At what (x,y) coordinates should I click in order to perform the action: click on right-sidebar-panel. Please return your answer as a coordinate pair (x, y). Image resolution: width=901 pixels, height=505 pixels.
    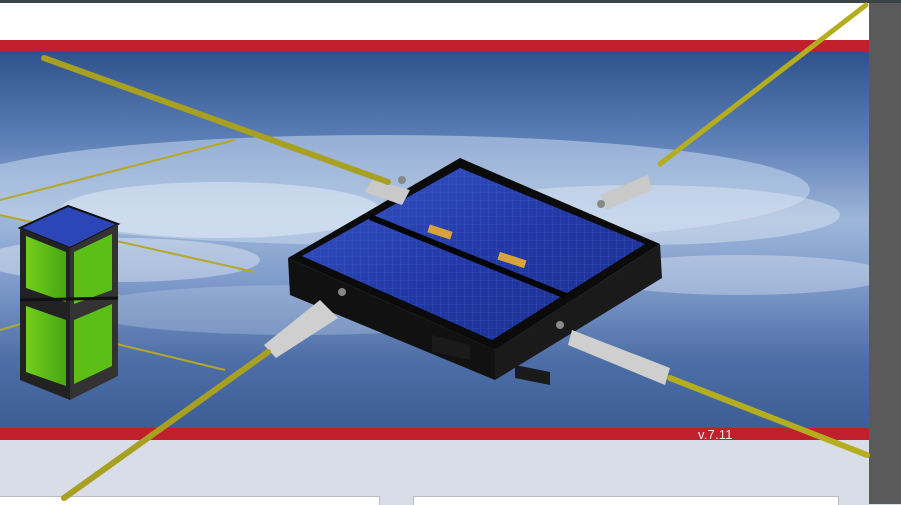
    Looking at the image, I should click on (885, 253).